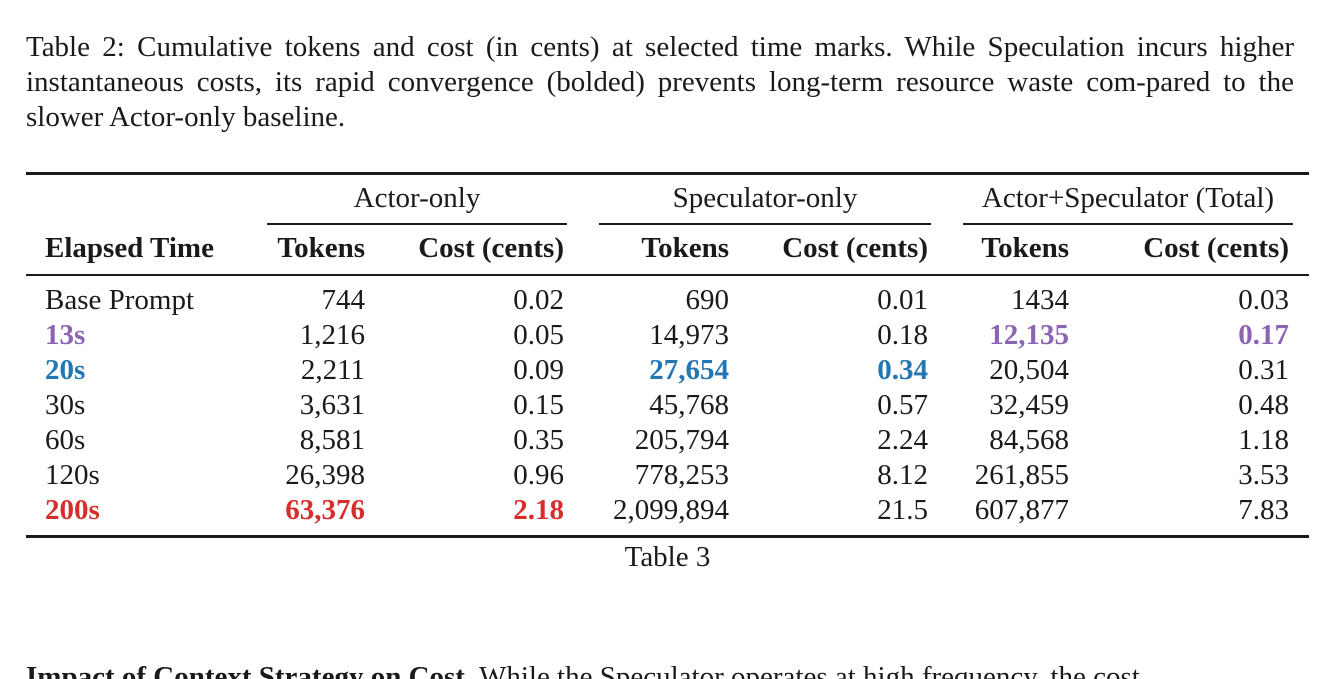 The height and width of the screenshot is (679, 1319). What do you see at coordinates (667, 557) in the screenshot?
I see `table-label: Table 3` at bounding box center [667, 557].